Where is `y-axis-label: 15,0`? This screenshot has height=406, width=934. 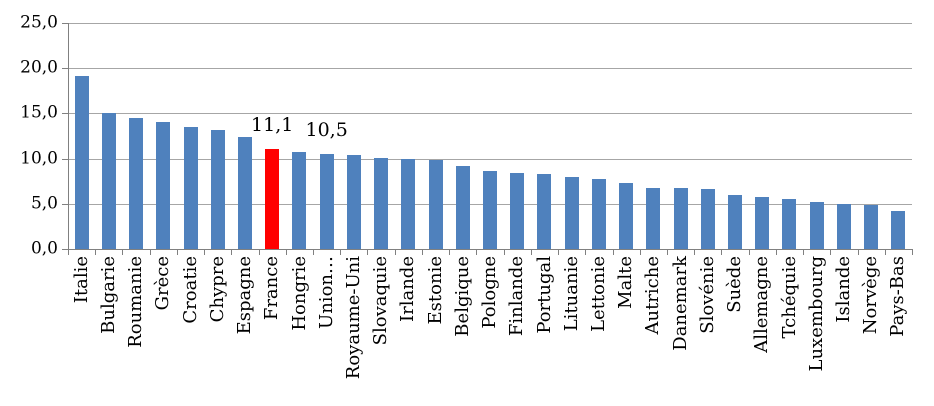
y-axis-label: 15,0 is located at coordinates (39, 112).